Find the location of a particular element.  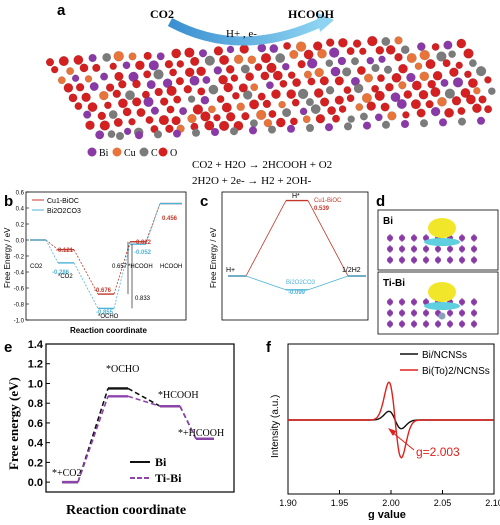

panel-b-label: b is located at coordinates (8, 201).